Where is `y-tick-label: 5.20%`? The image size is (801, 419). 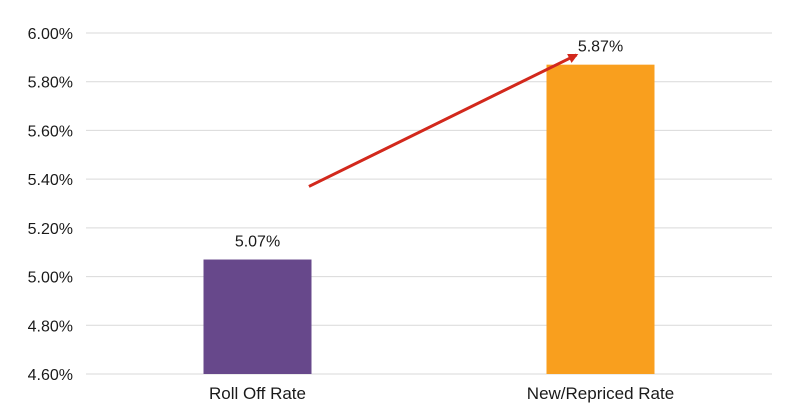 y-tick-label: 5.20% is located at coordinates (50, 229).